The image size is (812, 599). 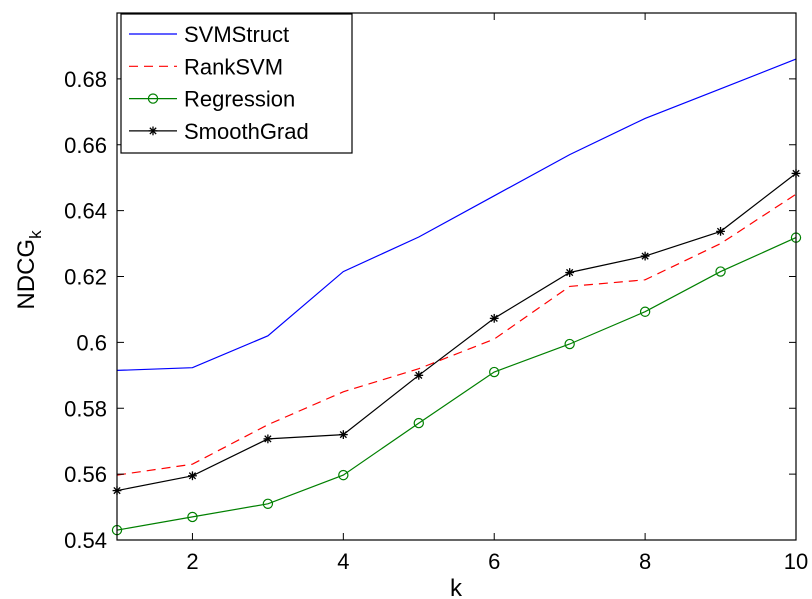 I want to click on legend-marker-regression, so click(x=153, y=98).